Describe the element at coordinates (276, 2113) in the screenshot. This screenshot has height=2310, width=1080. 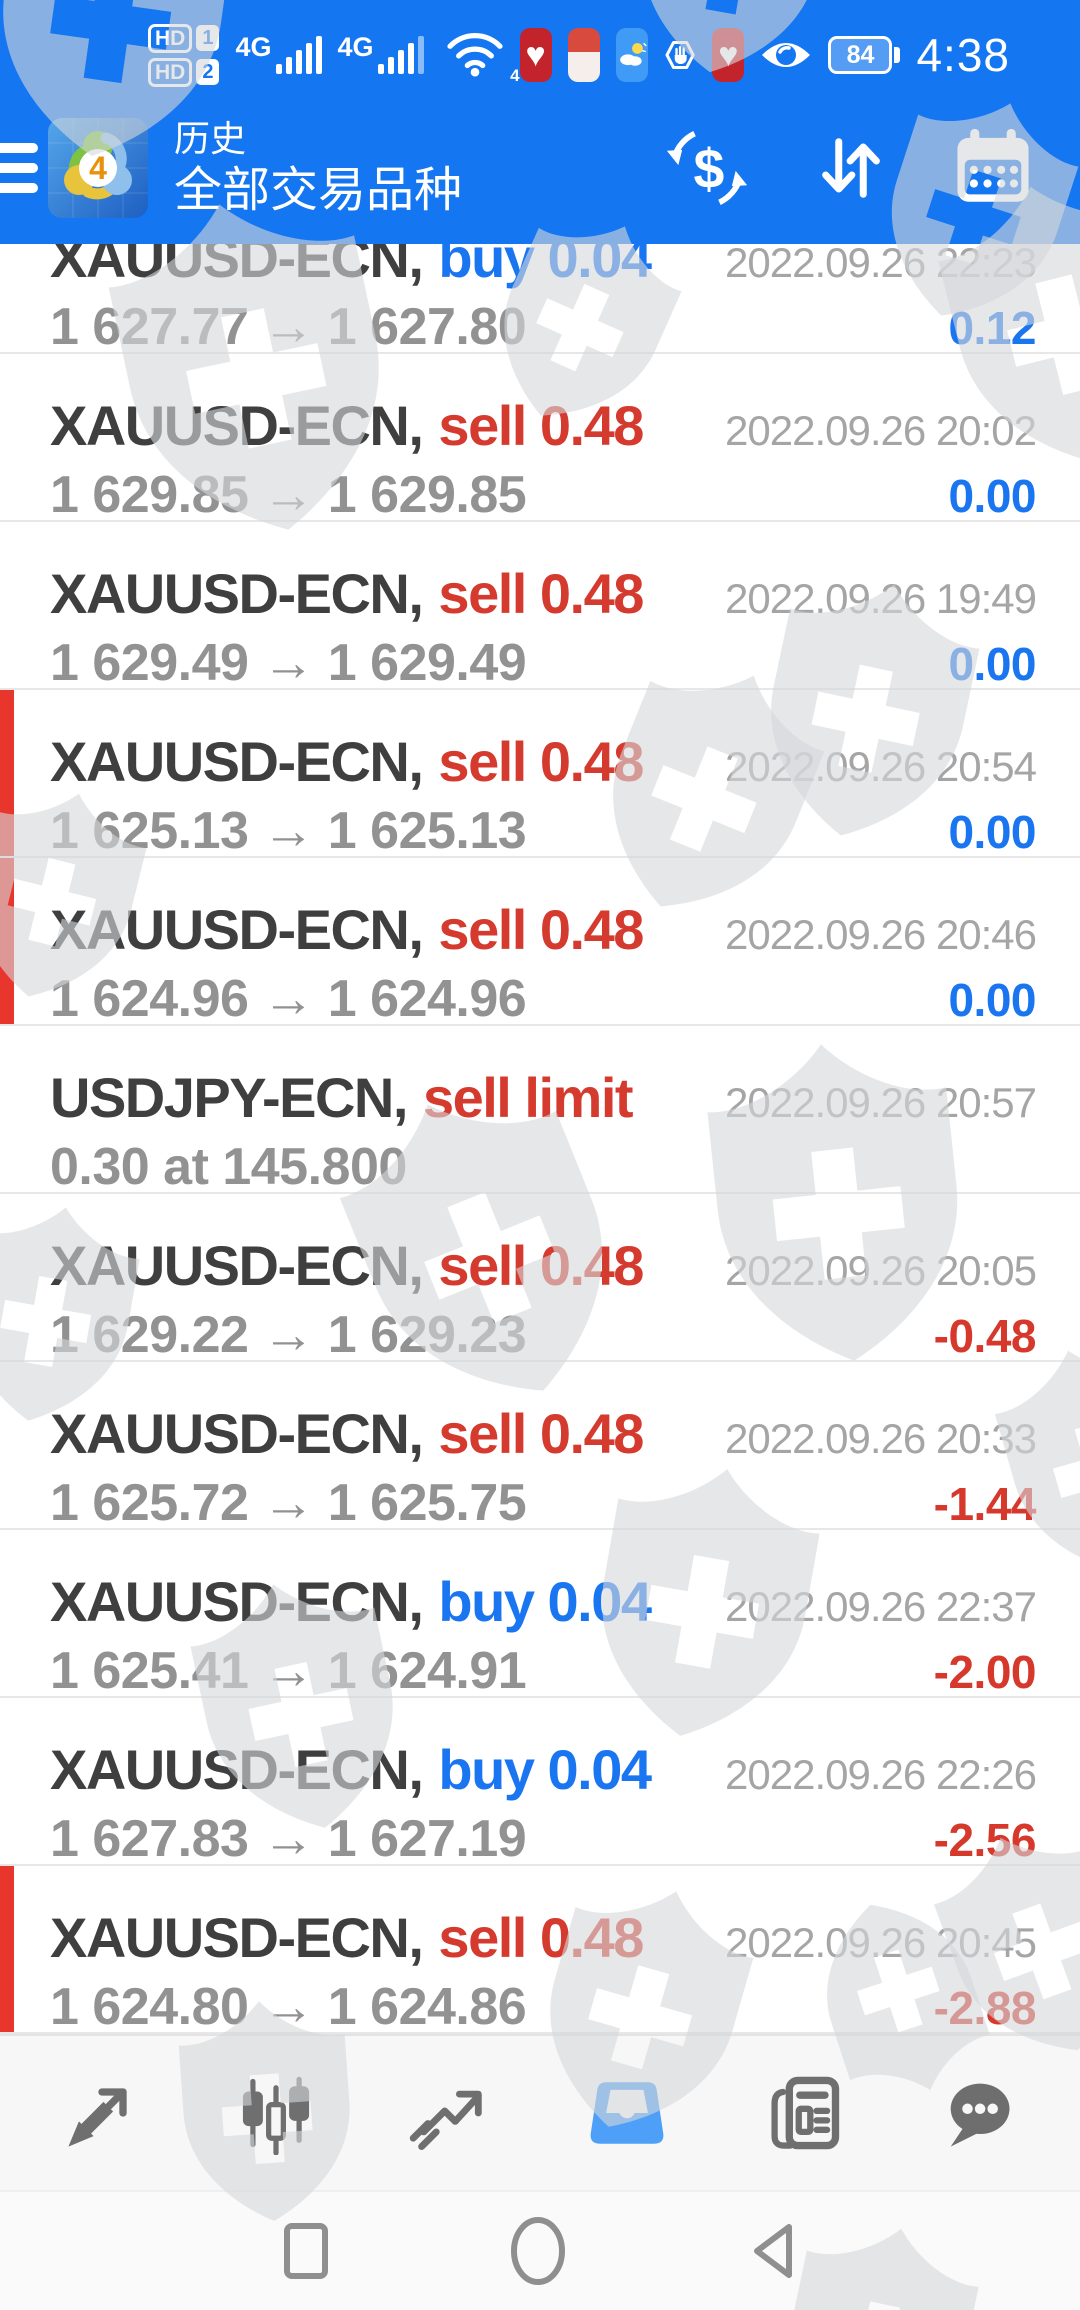
I see `tab-charts` at that location.